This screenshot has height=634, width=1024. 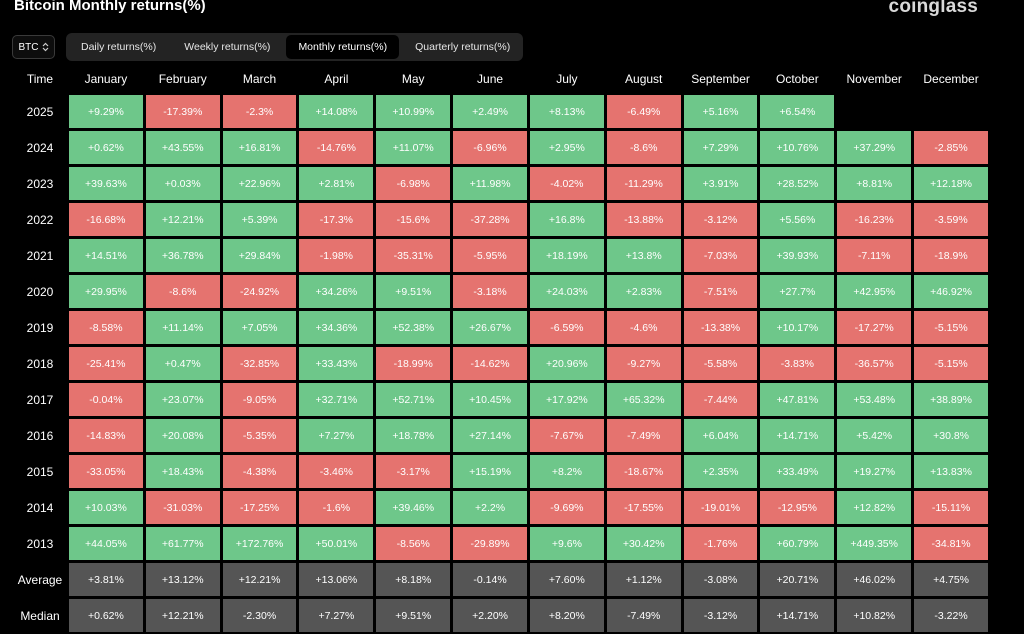 I want to click on return-cell: +43.55%, so click(x=182, y=147).